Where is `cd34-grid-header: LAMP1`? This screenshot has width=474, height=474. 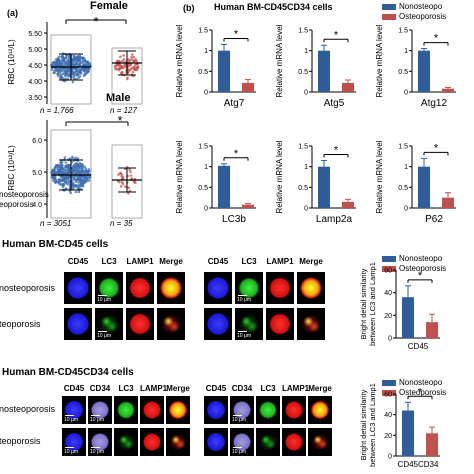
cd34-grid-header: LAMP1 is located at coordinates (154, 388).